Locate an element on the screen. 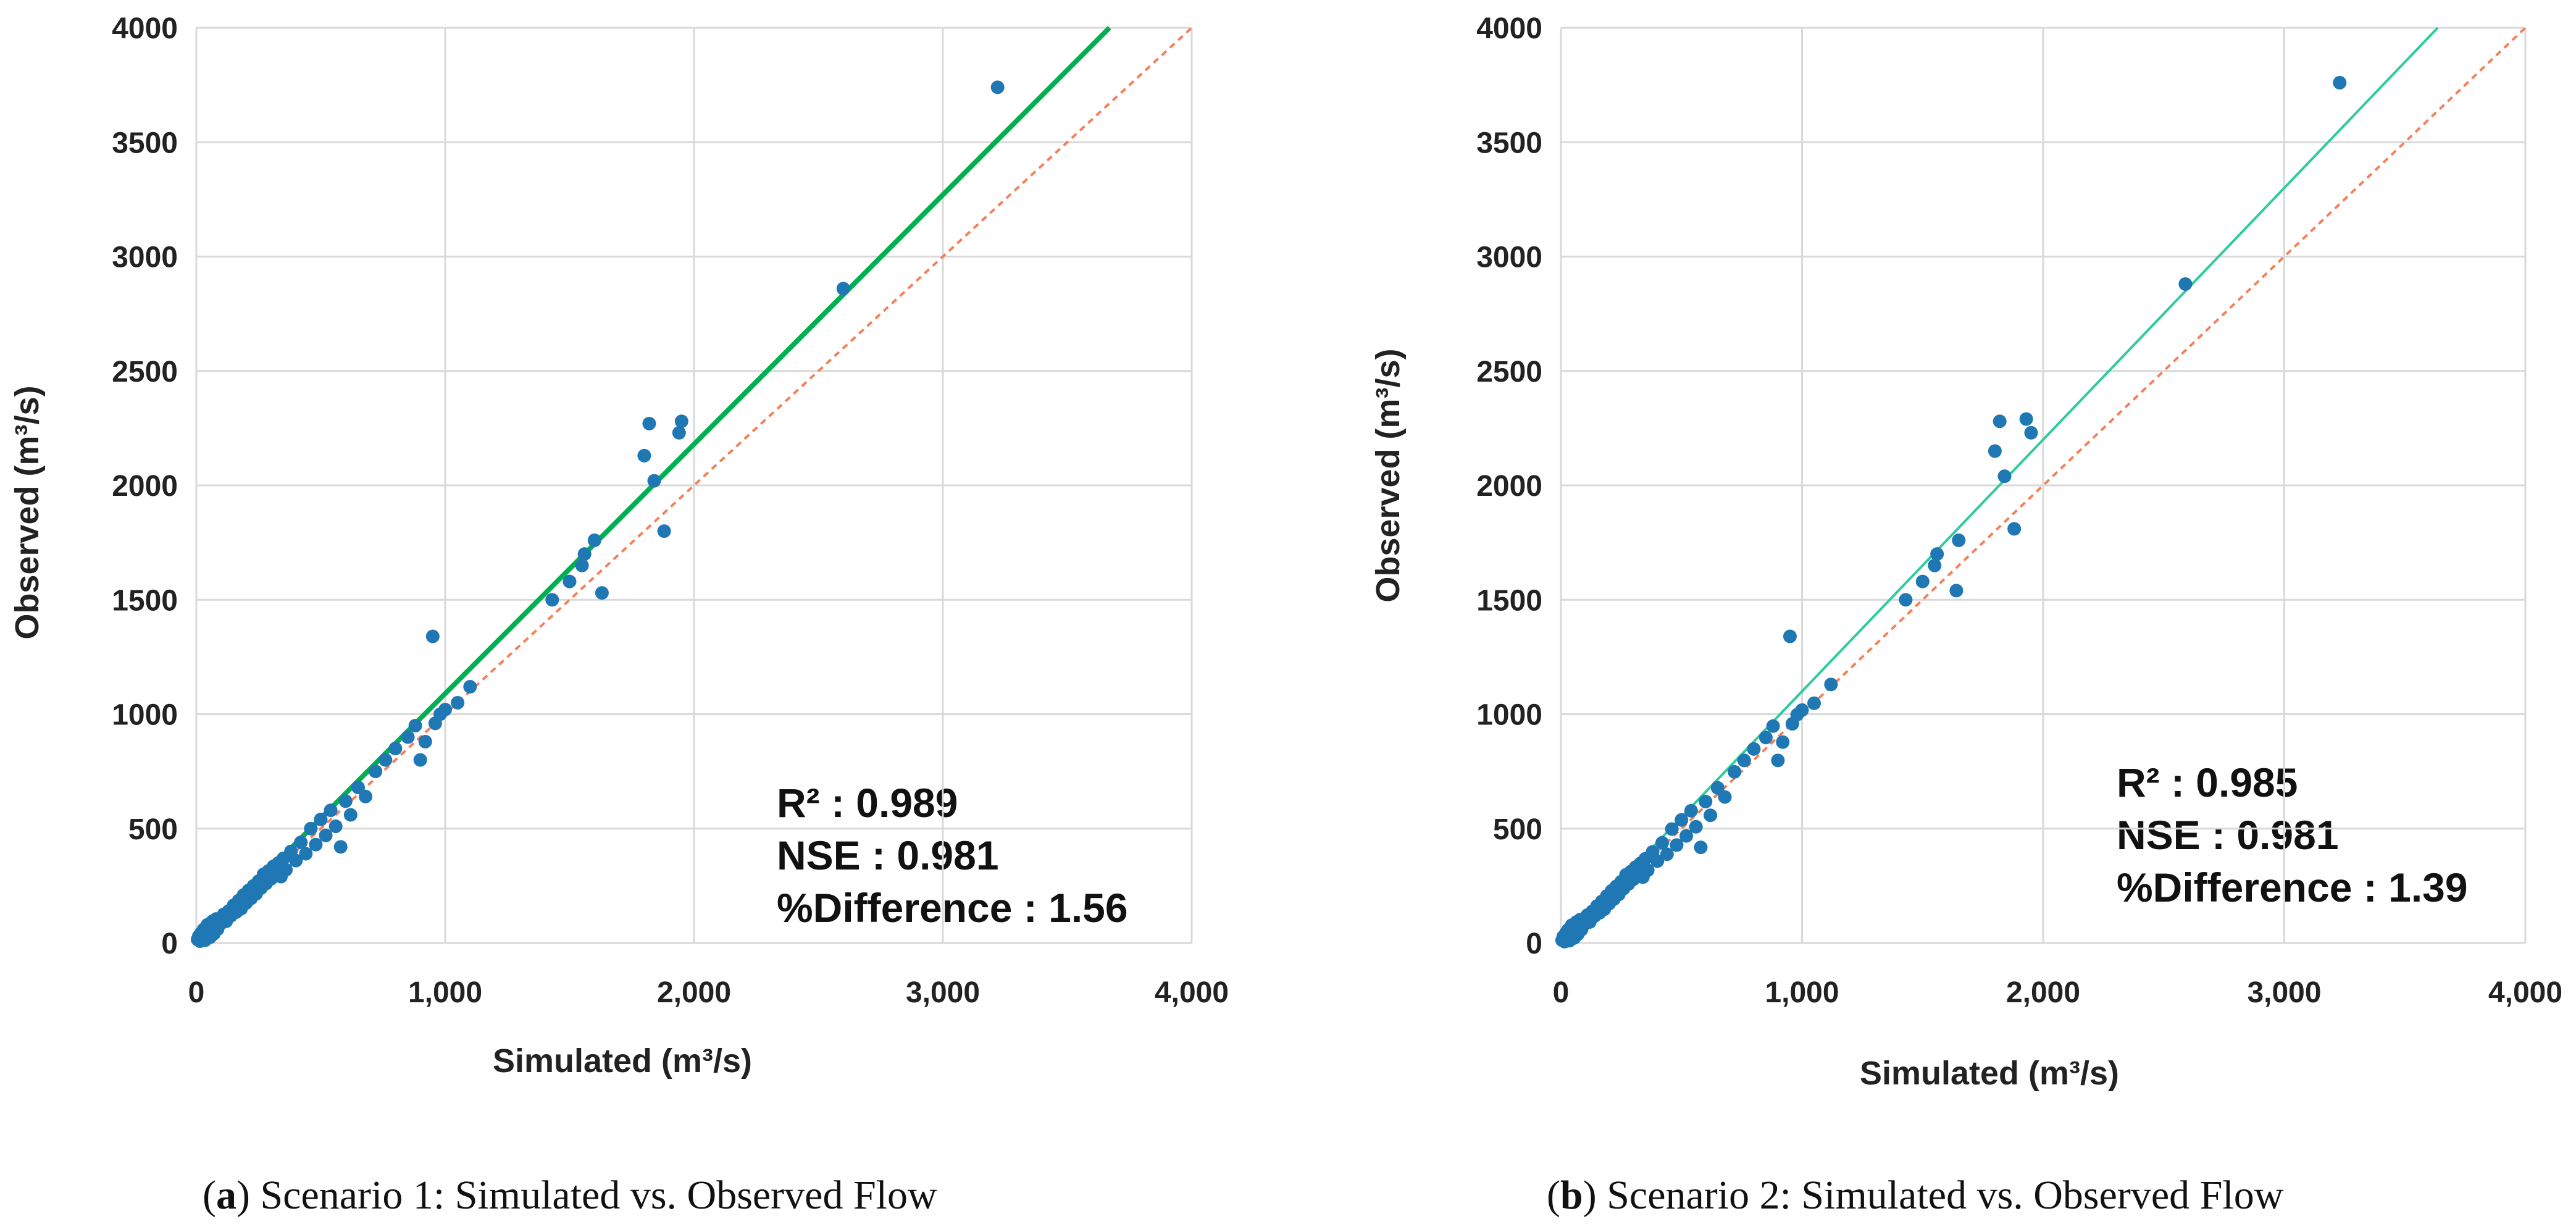  panel-a-caption-letter: a is located at coordinates (226, 1196).